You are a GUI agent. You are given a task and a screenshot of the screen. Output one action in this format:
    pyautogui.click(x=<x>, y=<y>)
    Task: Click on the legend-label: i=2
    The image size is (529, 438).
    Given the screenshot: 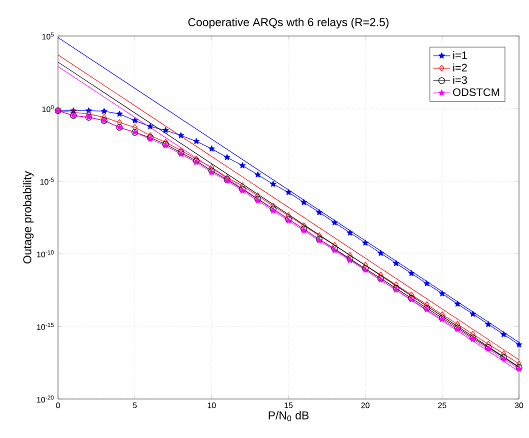 What is the action you would take?
    pyautogui.click(x=460, y=67)
    